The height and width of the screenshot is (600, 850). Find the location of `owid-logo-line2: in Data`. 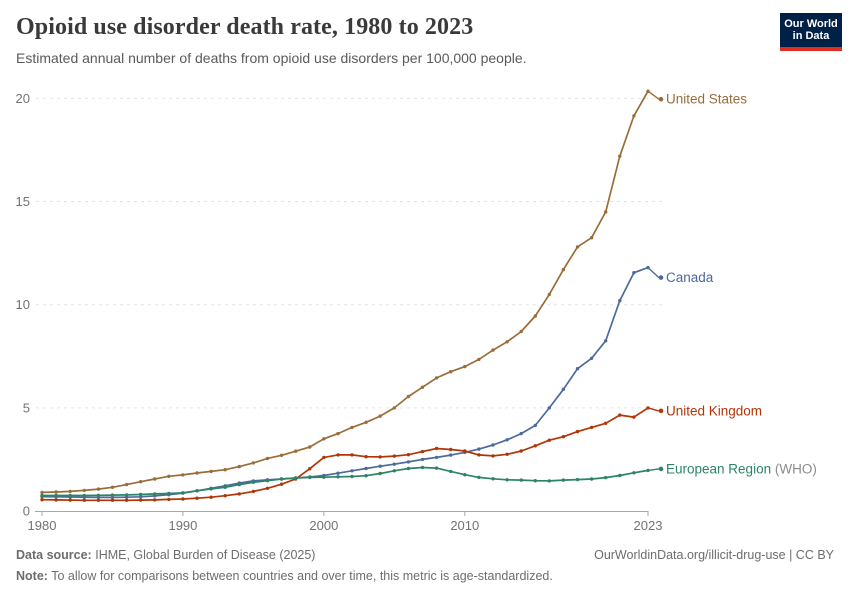

owid-logo-line2: in Data is located at coordinates (811, 36).